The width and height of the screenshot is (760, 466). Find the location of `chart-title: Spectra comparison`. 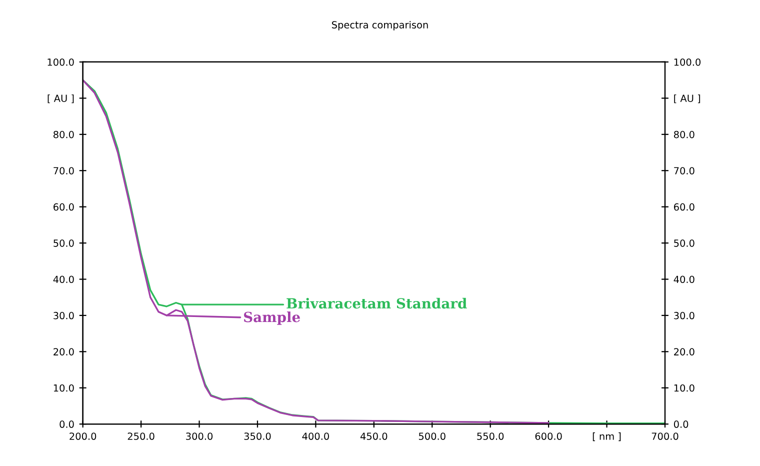

chart-title: Spectra comparison is located at coordinates (380, 25).